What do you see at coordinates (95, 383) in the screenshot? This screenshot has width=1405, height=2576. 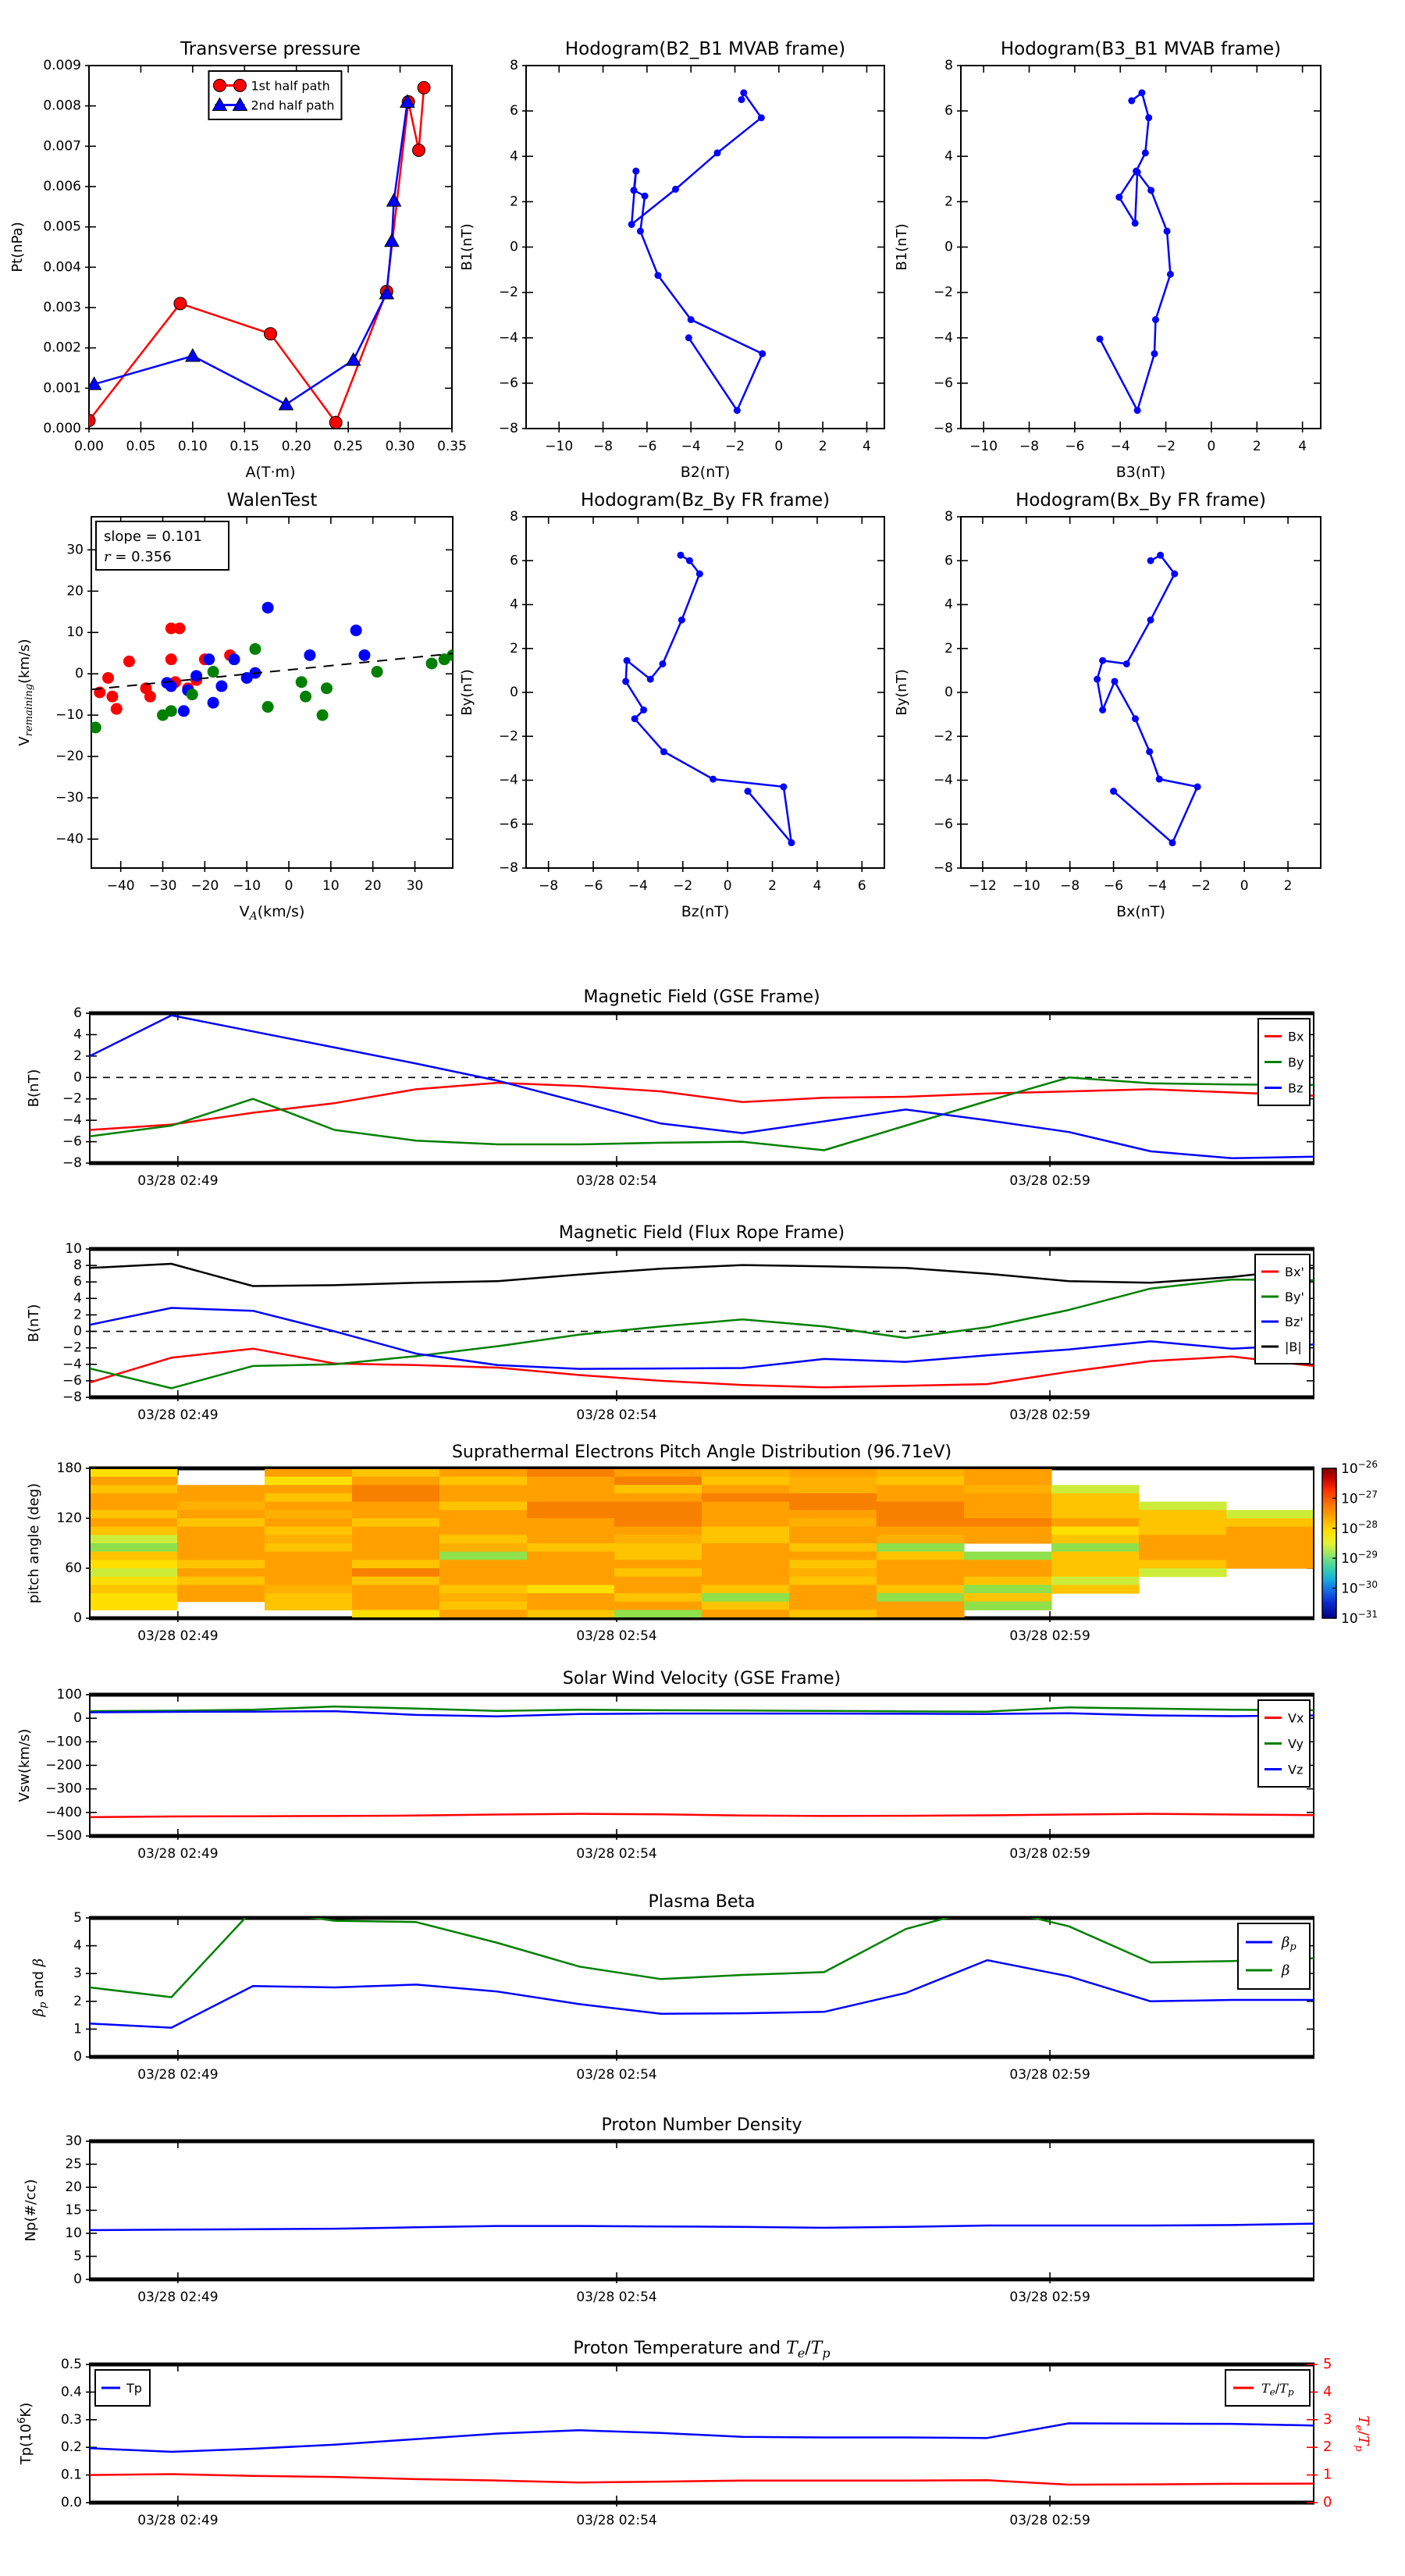 I see `marker-triangle` at bounding box center [95, 383].